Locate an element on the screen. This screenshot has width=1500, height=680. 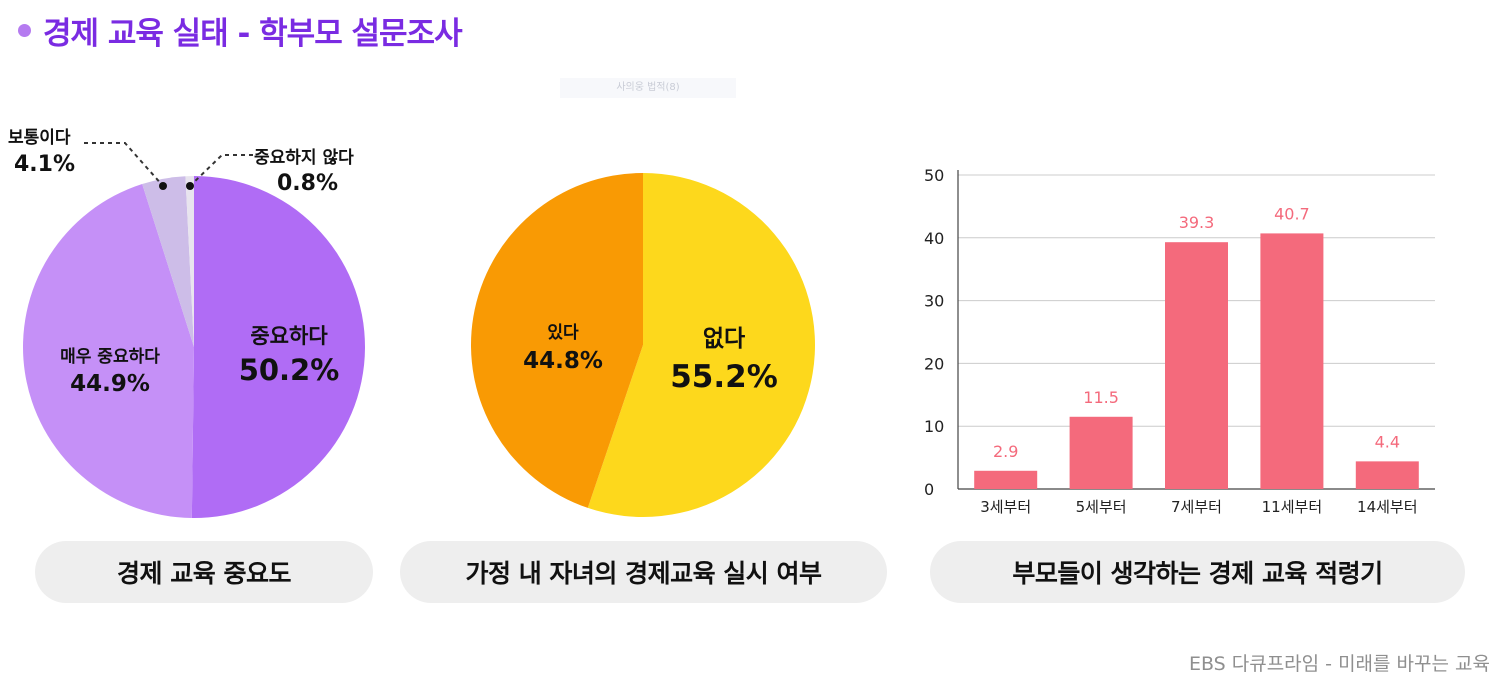
bar-value-label: 40.7 is located at coordinates (1292, 213).